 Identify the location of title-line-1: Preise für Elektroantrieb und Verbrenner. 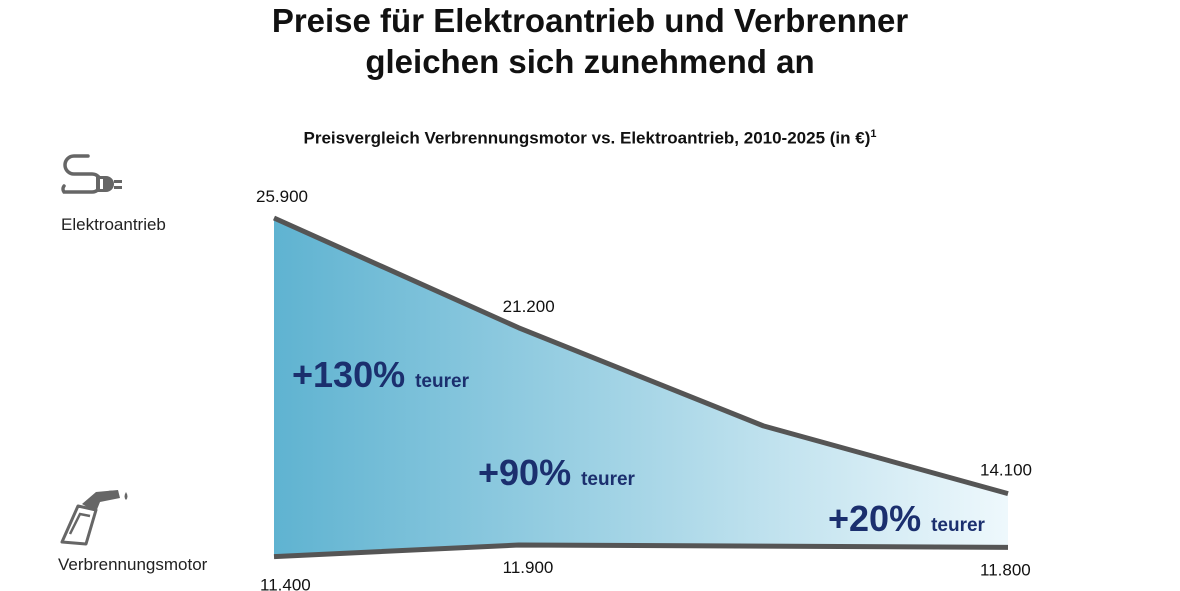
(590, 20).